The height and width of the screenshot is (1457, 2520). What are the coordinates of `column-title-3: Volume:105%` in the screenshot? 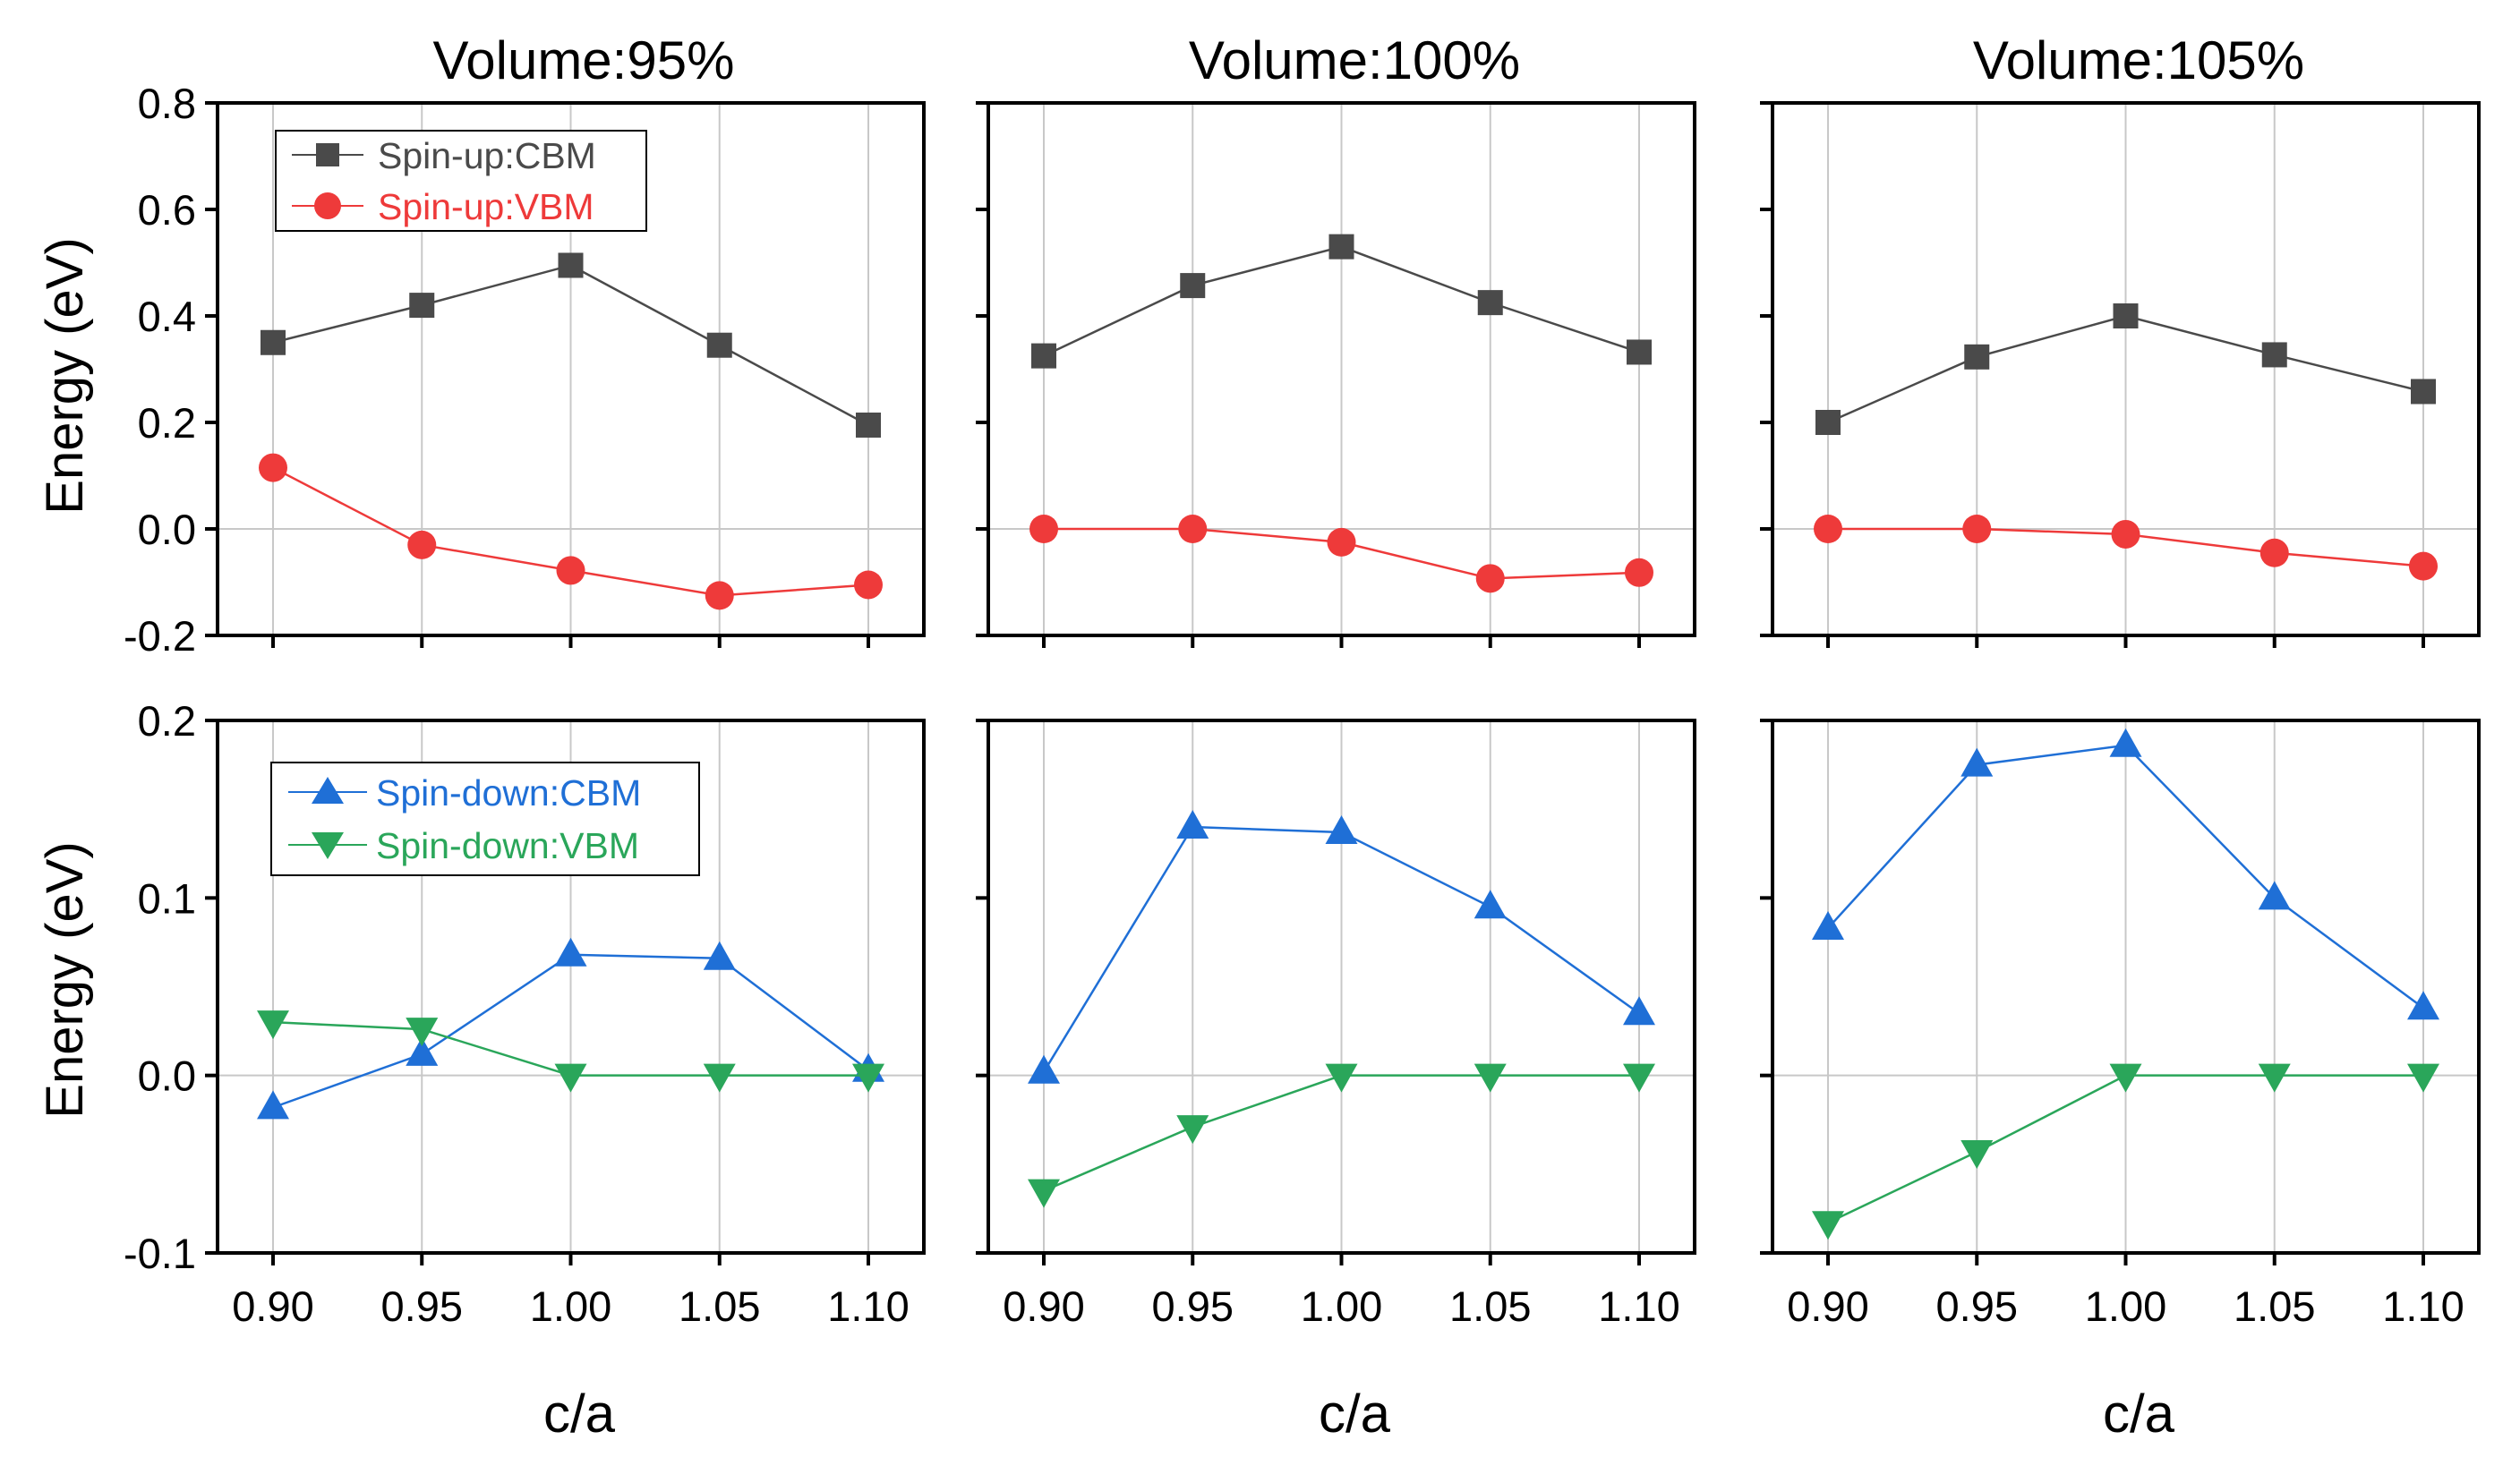 It's located at (2138, 60).